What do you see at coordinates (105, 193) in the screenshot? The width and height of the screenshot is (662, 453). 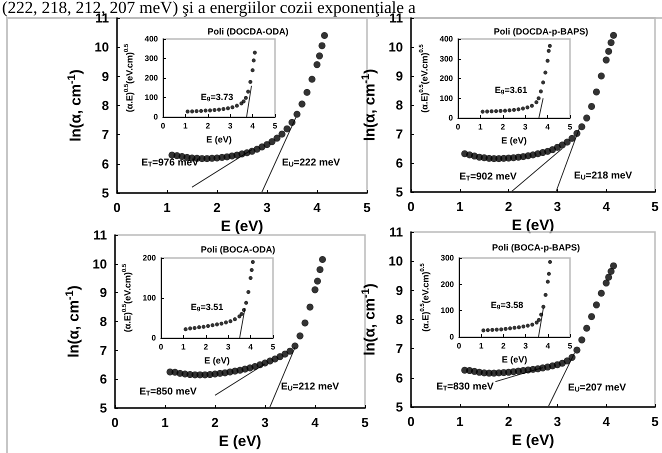 I see `y-tick-label: 5` at bounding box center [105, 193].